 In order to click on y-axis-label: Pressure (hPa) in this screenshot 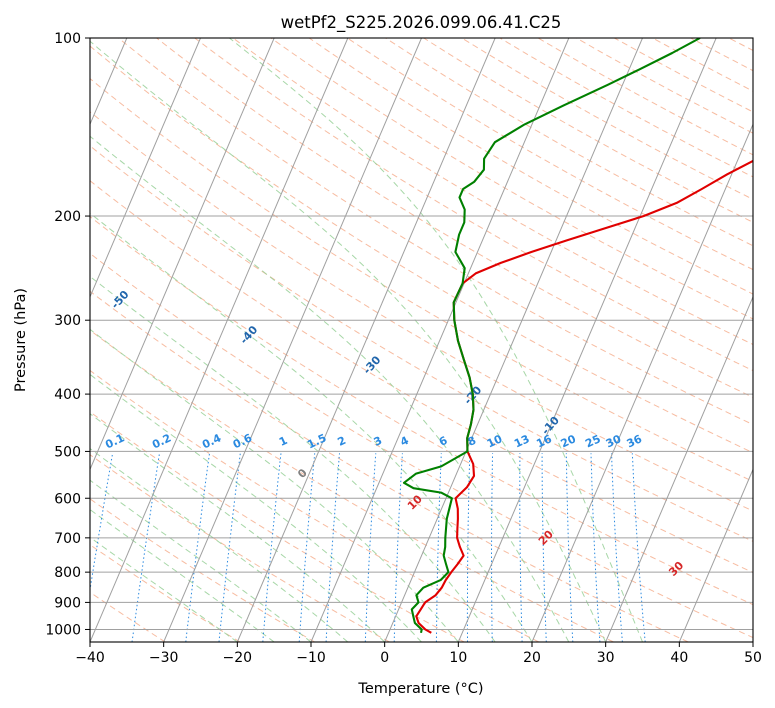, I will do `click(21, 340)`.